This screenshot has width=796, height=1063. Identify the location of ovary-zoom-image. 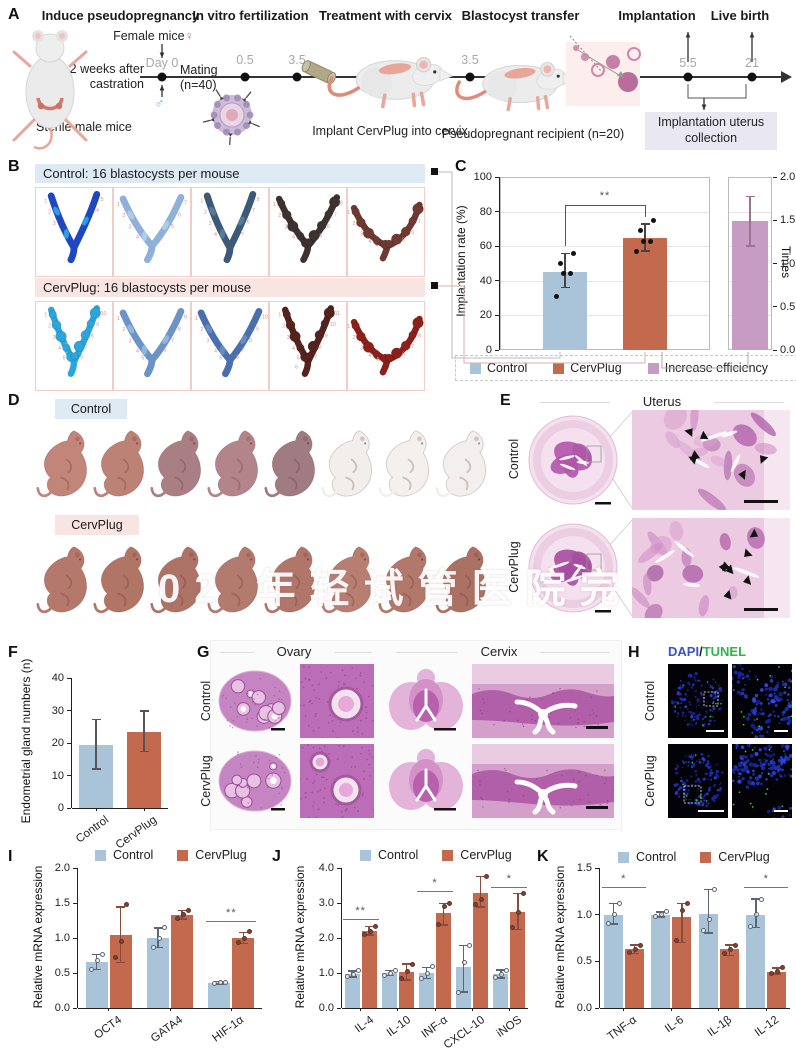
(337, 701).